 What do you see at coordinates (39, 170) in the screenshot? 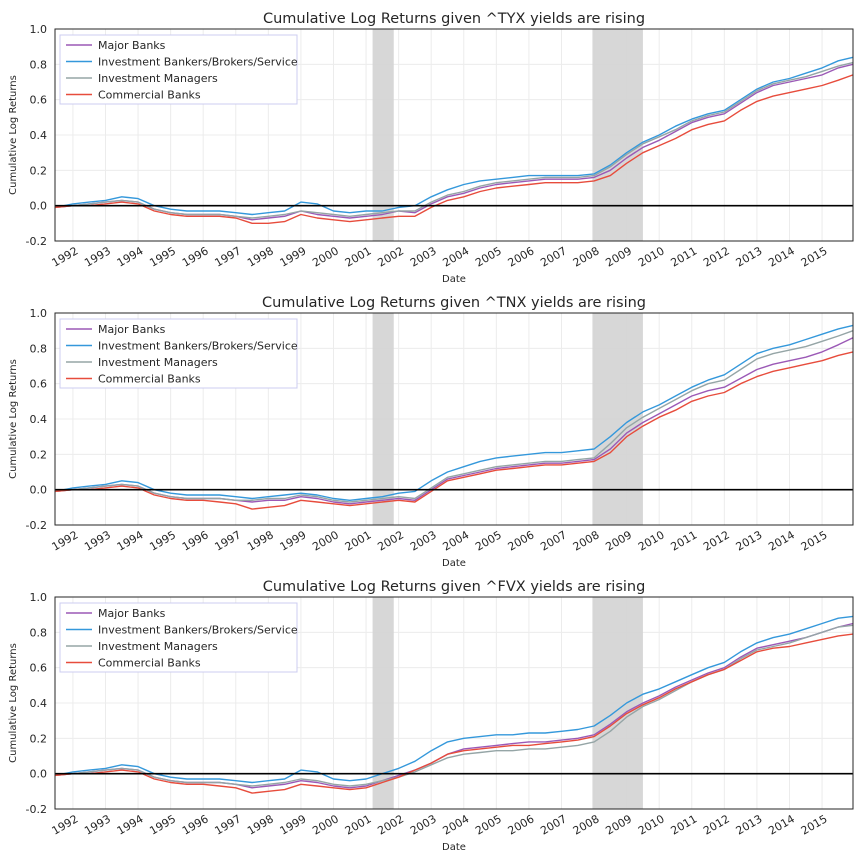
I see `y-tick-label: 0.2` at bounding box center [39, 170].